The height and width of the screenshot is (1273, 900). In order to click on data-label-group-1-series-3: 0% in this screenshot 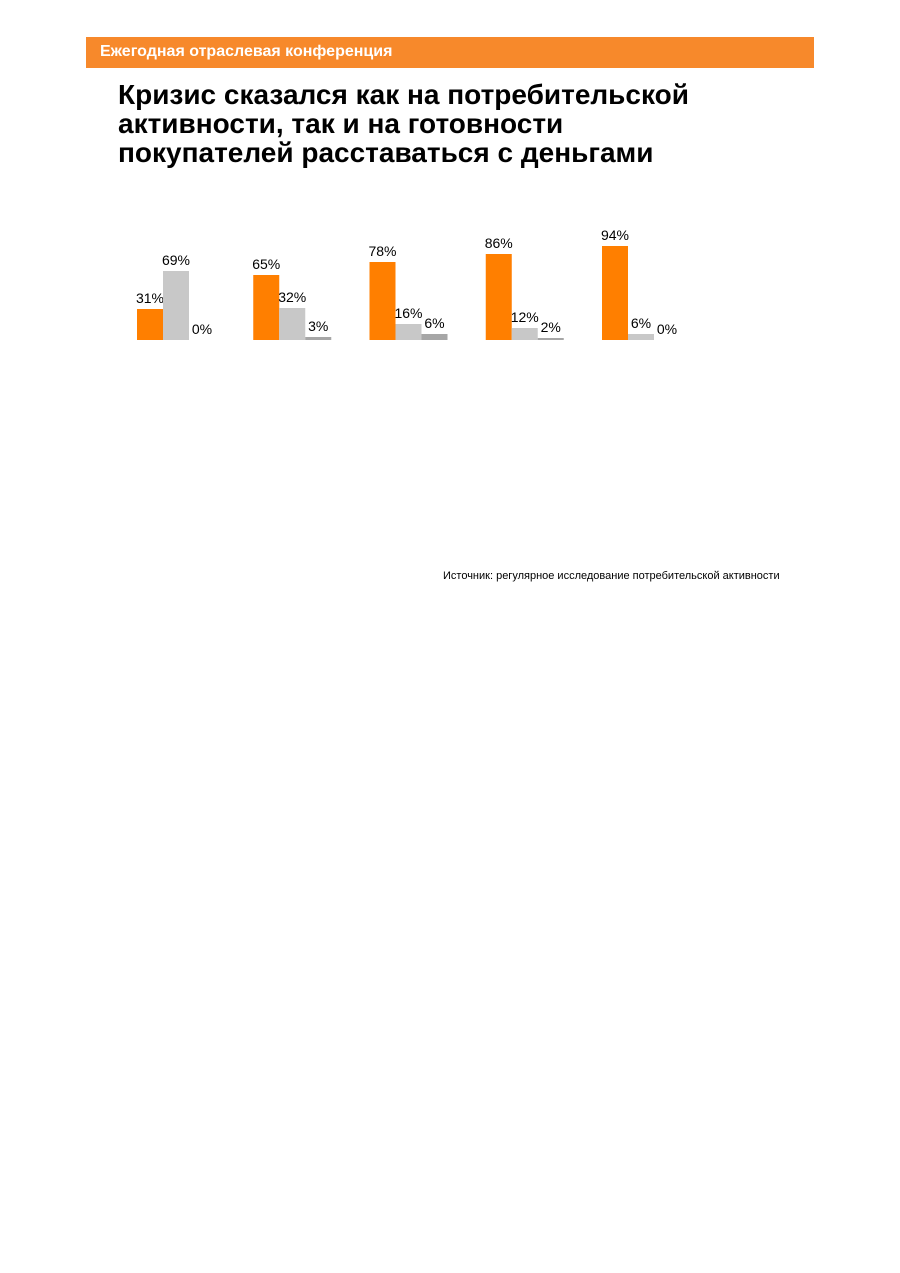, I will do `click(202, 329)`.